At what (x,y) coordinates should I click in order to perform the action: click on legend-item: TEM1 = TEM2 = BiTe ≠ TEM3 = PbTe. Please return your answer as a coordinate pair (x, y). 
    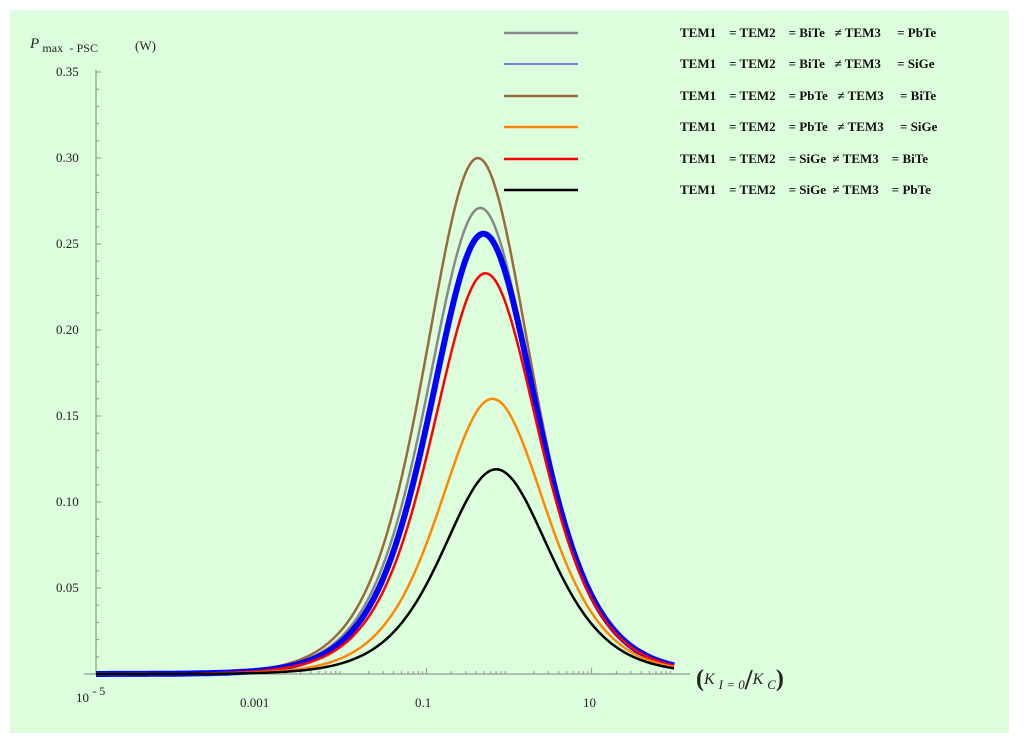
    Looking at the image, I should click on (808, 32).